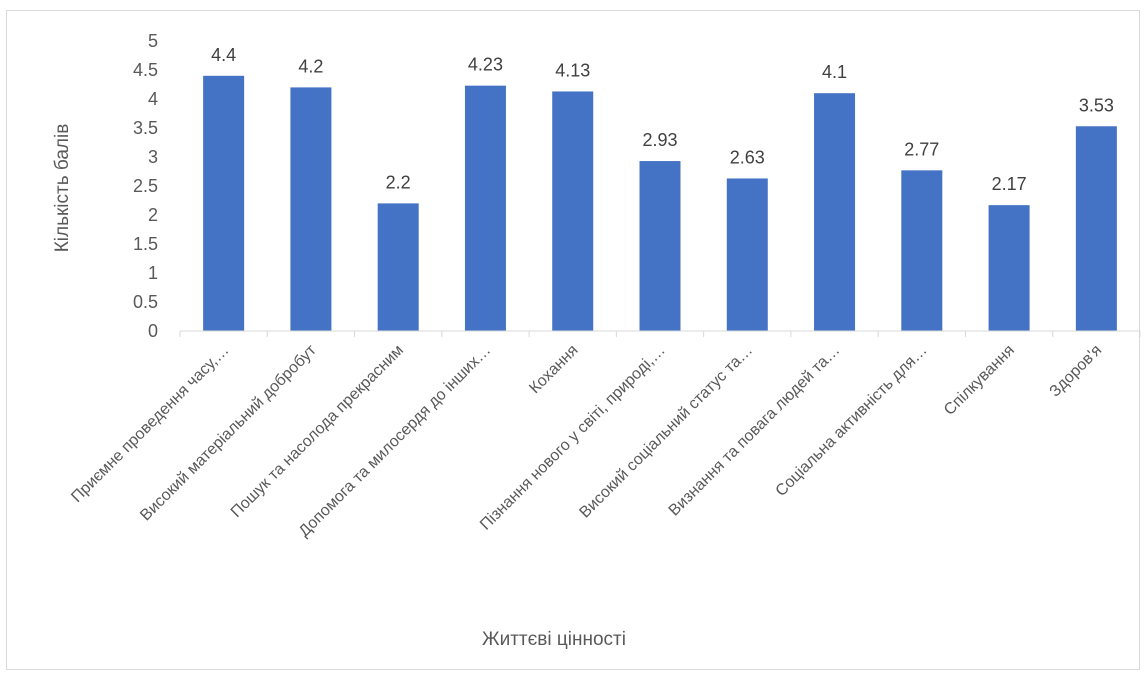 The image size is (1148, 677). I want to click on data-label: 4.2, so click(310, 66).